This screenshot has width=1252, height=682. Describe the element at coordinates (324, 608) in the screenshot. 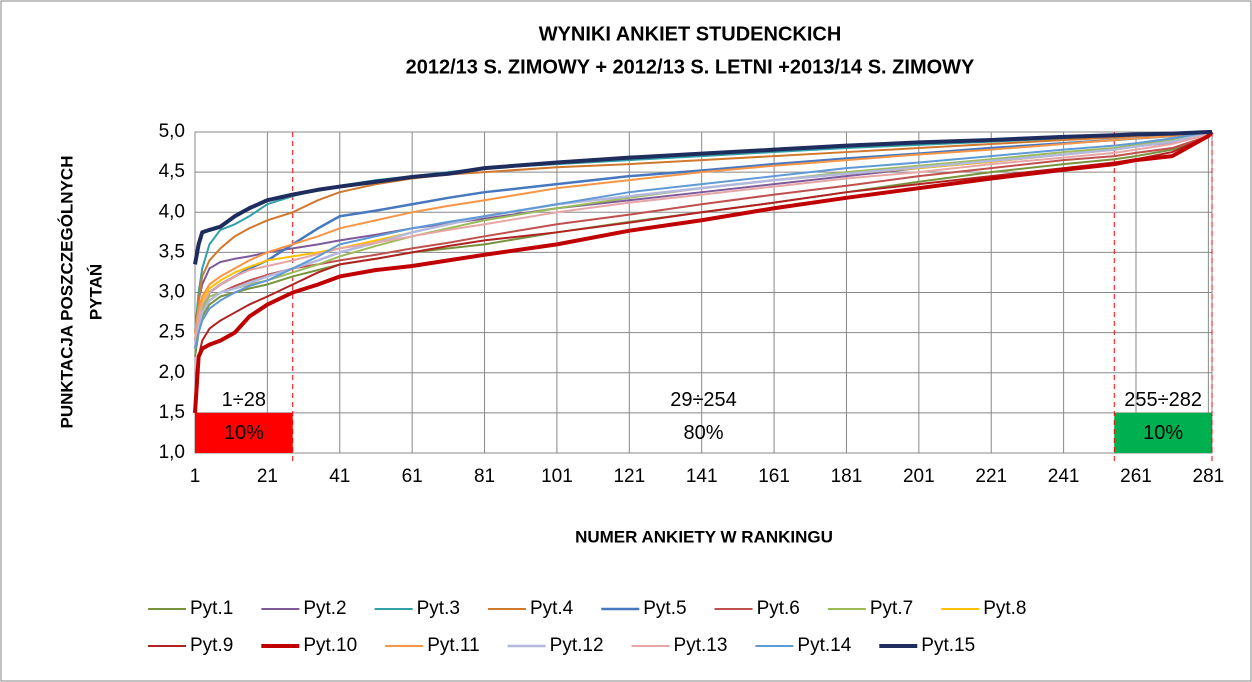

I see `legend-label: Pyt.2` at that location.